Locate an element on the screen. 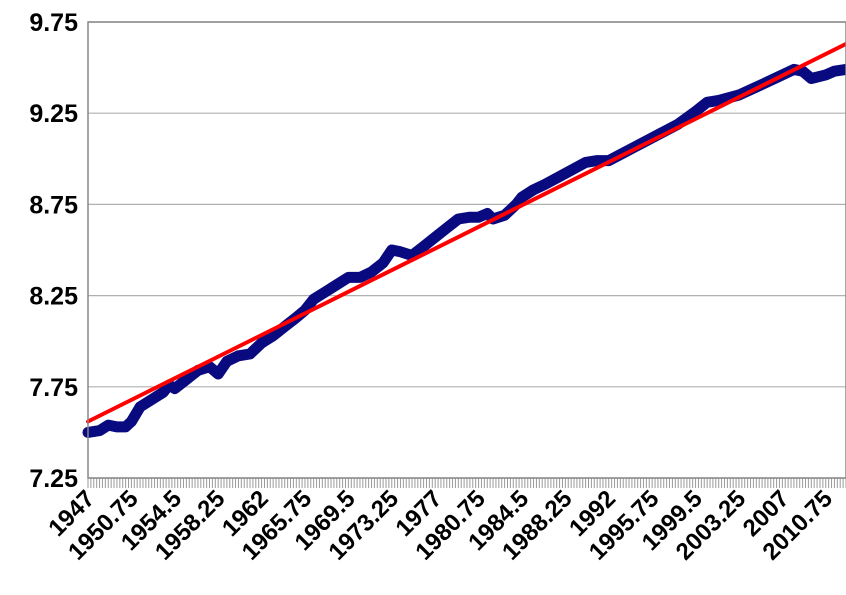 This screenshot has width=846, height=595. x-minor-ticks is located at coordinates (466, 483).